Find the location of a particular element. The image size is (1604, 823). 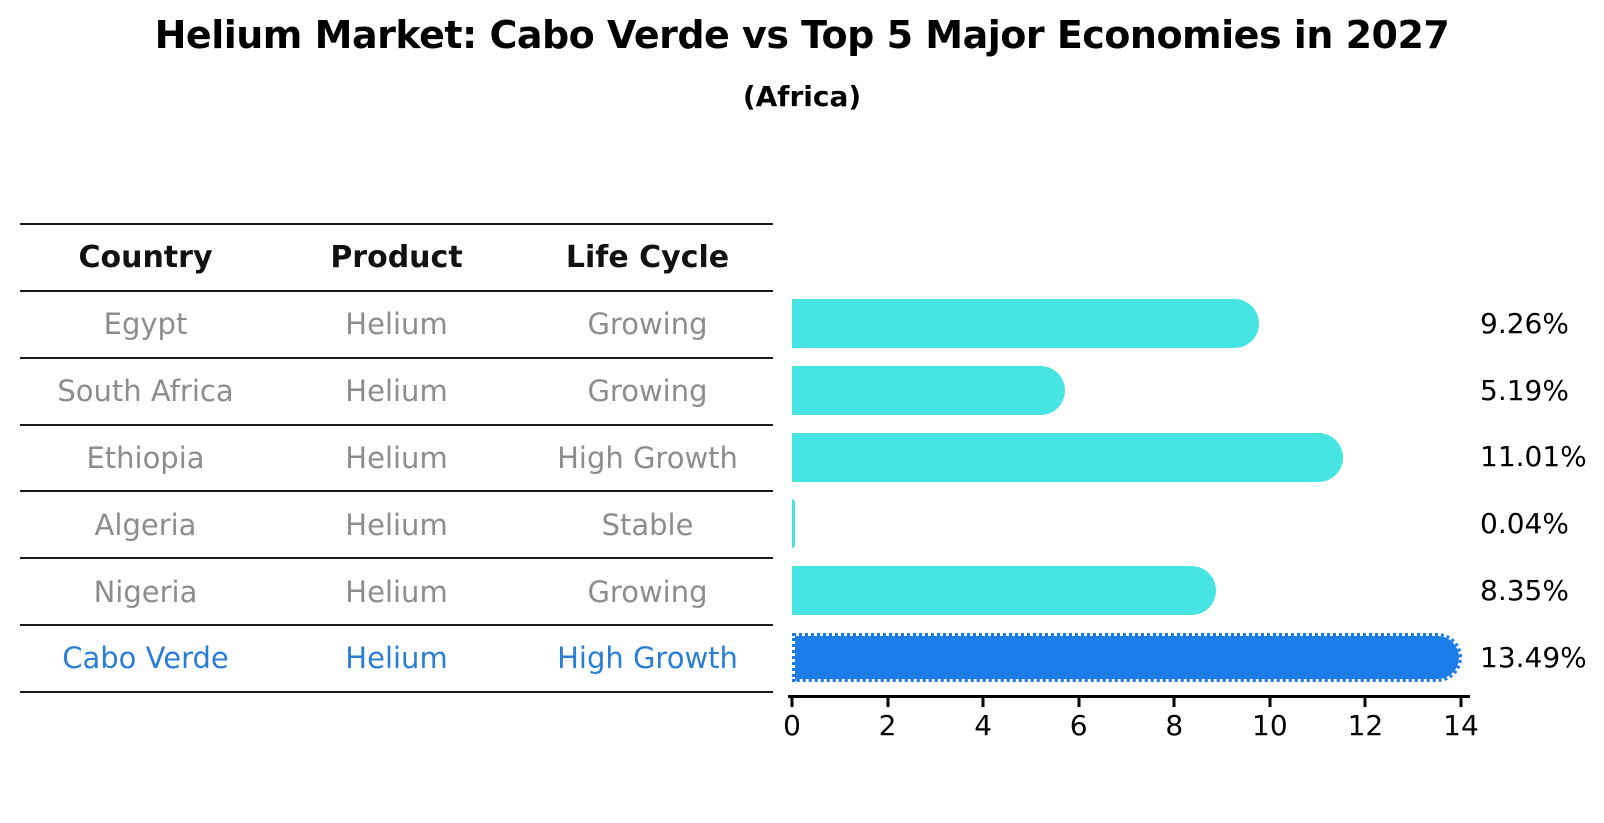

x-tick-label: 0 is located at coordinates (792, 725).